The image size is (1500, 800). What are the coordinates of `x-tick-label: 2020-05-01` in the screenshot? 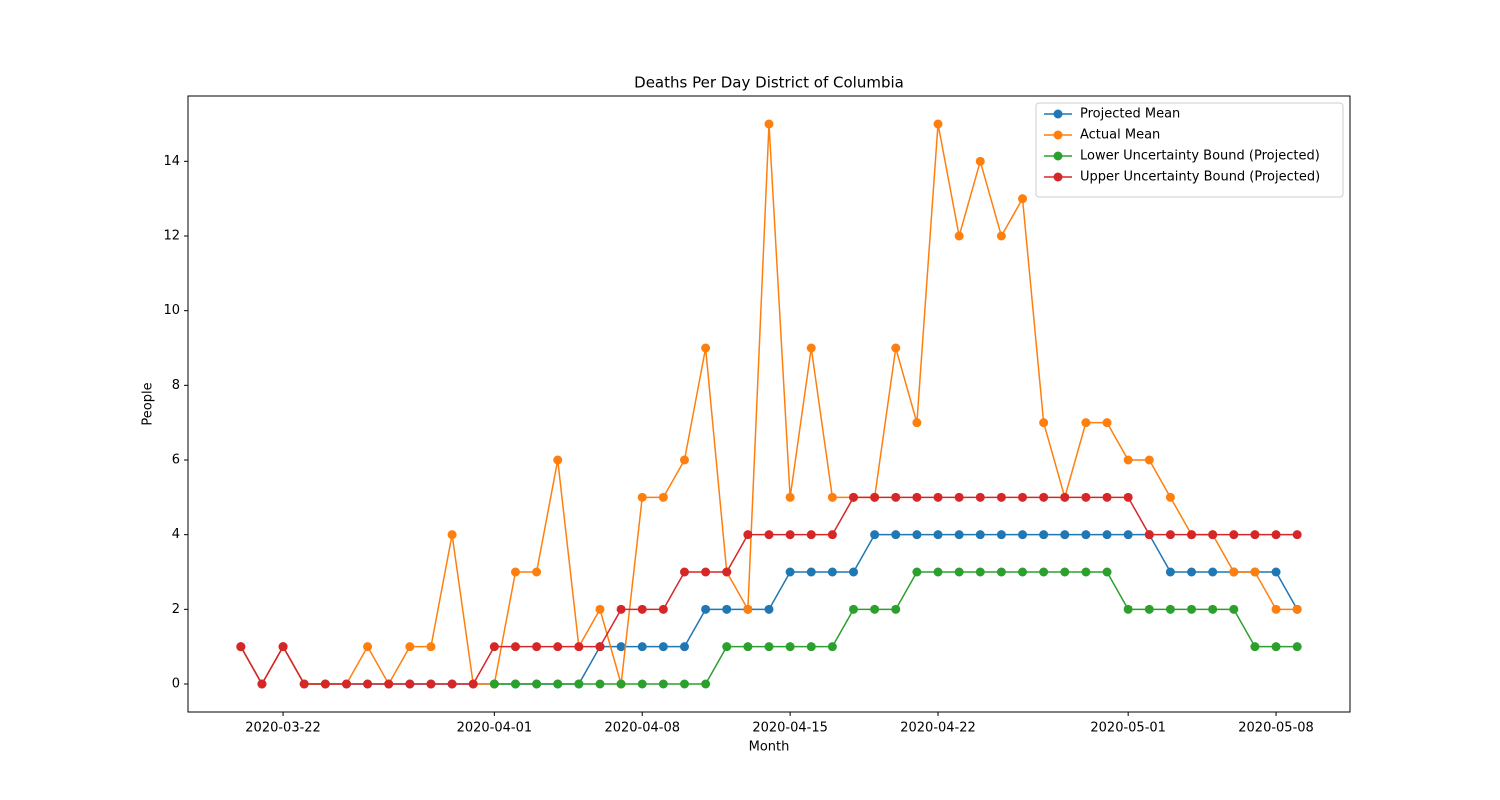 It's located at (1128, 728).